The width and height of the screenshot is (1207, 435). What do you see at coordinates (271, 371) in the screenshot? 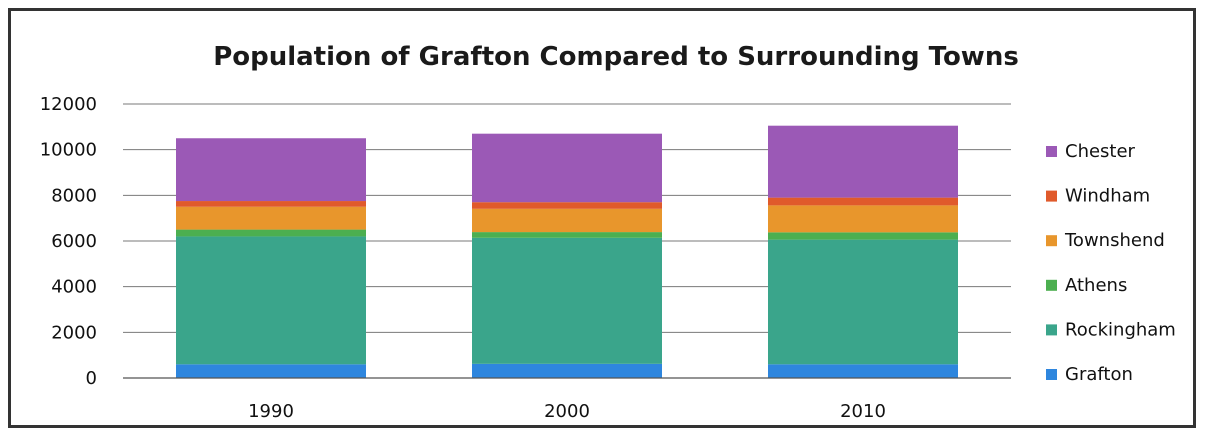
I see `bar-segment-grafton-1990` at bounding box center [271, 371].